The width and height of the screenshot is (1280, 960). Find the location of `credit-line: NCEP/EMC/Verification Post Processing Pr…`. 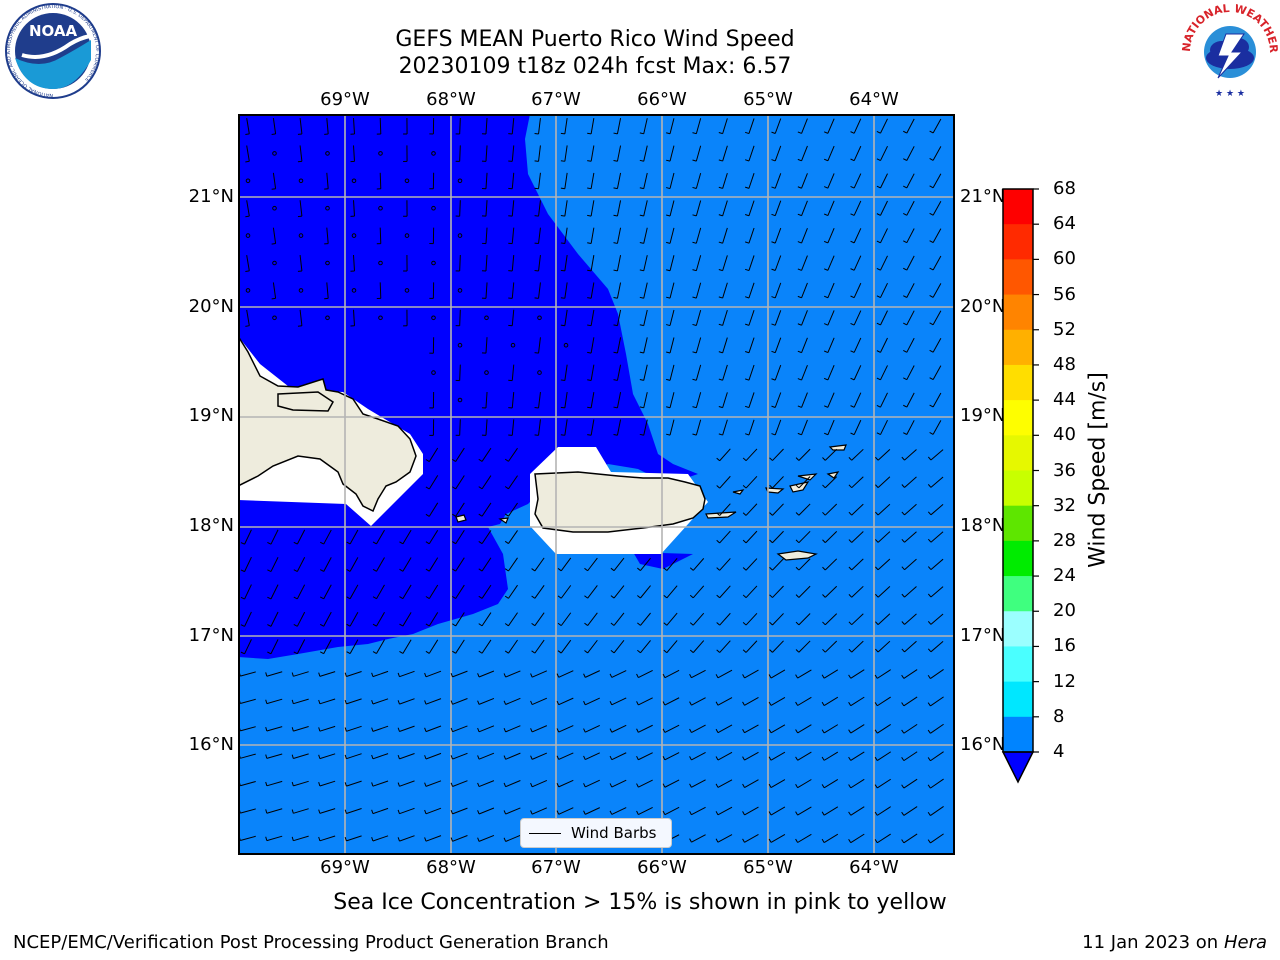

credit-line: NCEP/EMC/Verification Post Processing Pr… is located at coordinates (311, 942).